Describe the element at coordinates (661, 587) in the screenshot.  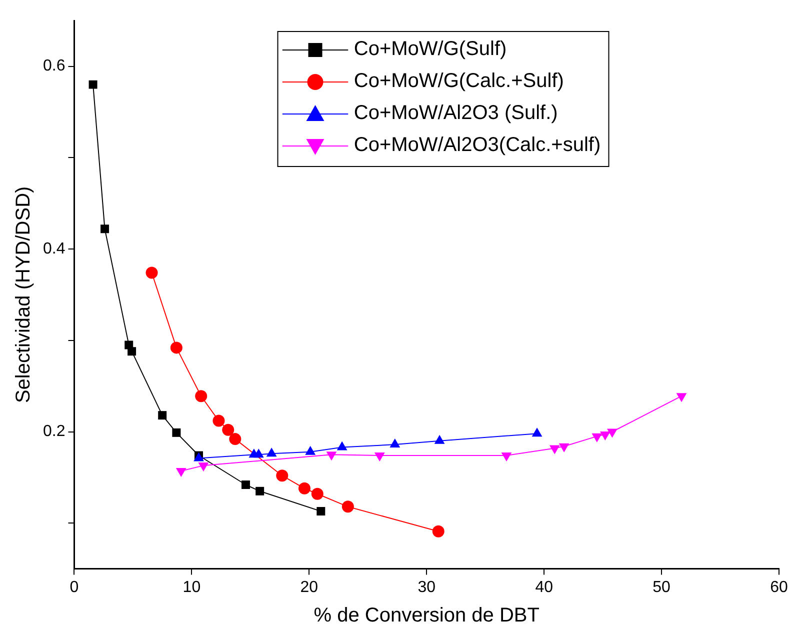
I see `x-tick-label: 50` at that location.